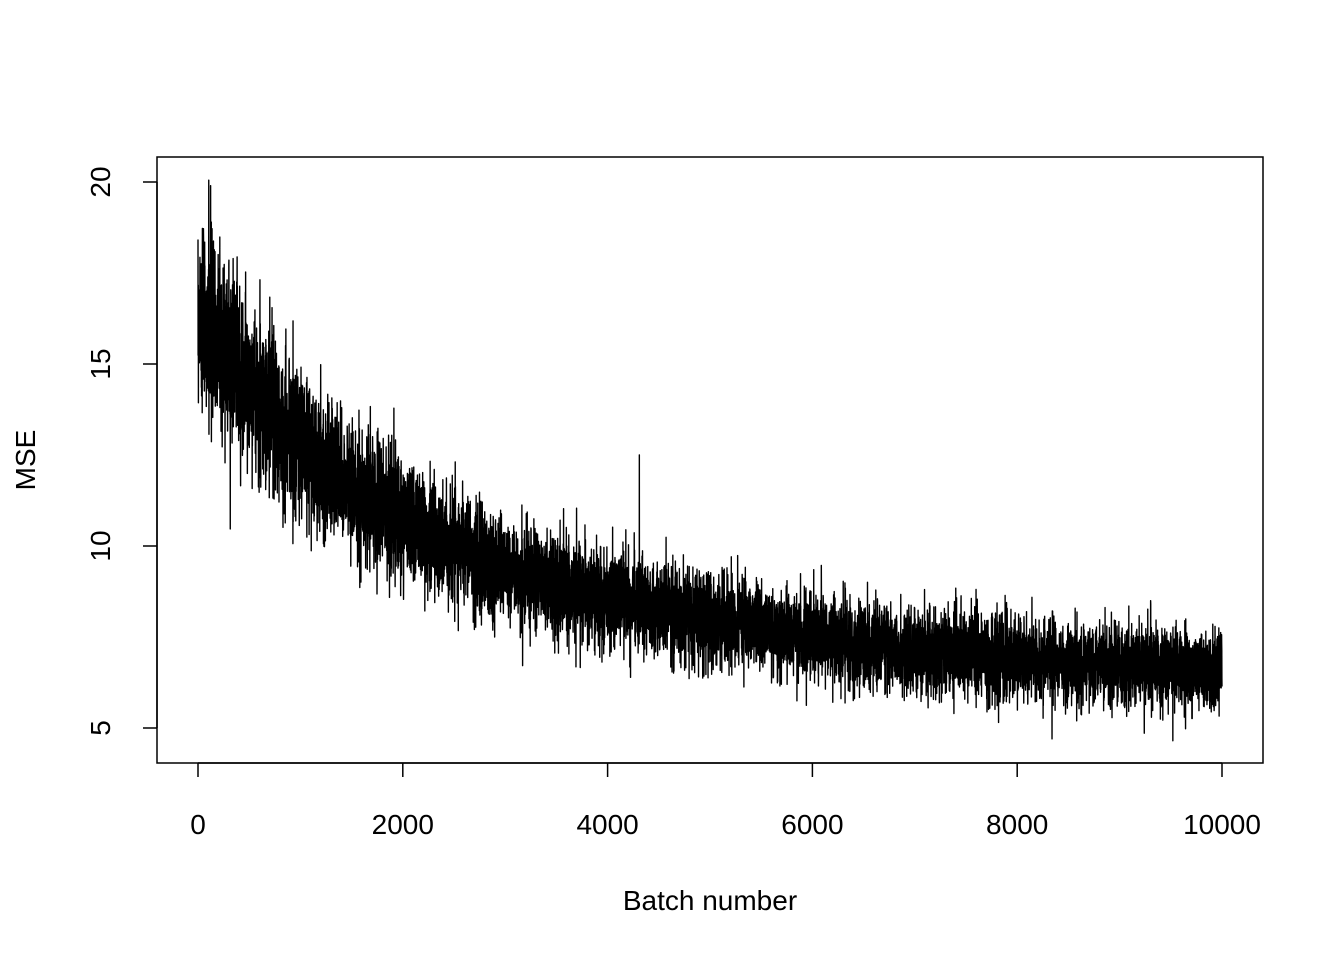  What do you see at coordinates (403, 824) in the screenshot?
I see `x-tick-label: 2000` at bounding box center [403, 824].